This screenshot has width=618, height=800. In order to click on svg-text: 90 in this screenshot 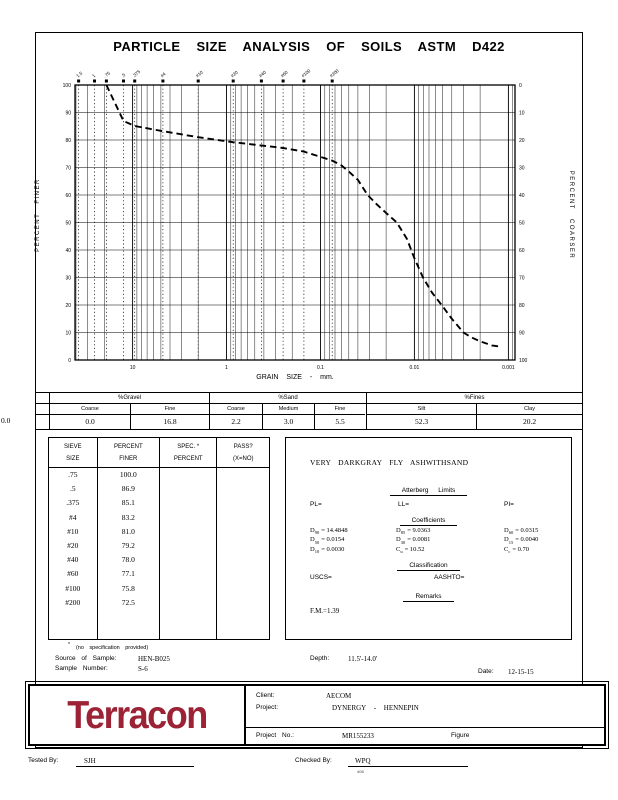, I will do `click(522, 333)`.